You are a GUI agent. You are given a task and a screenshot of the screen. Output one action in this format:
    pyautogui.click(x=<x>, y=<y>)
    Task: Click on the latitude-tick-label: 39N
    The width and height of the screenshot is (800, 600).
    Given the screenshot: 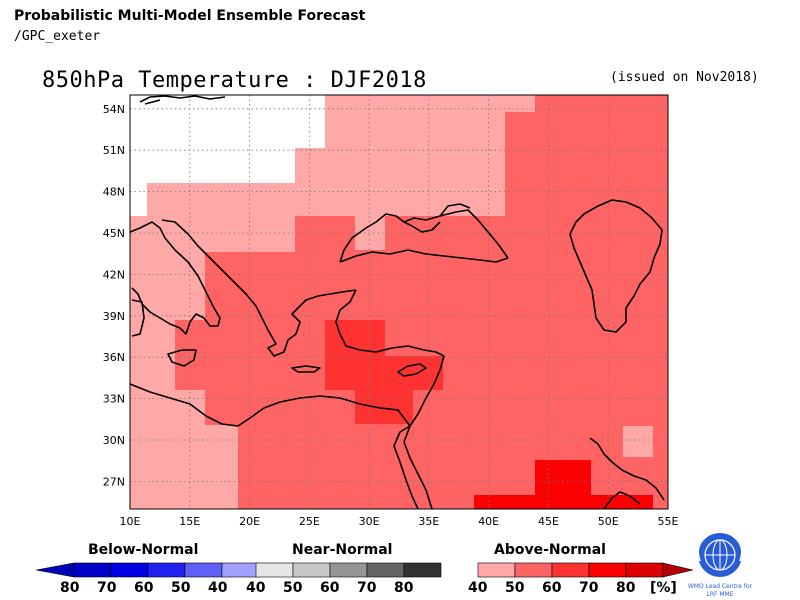 What is the action you would take?
    pyautogui.click(x=114, y=316)
    